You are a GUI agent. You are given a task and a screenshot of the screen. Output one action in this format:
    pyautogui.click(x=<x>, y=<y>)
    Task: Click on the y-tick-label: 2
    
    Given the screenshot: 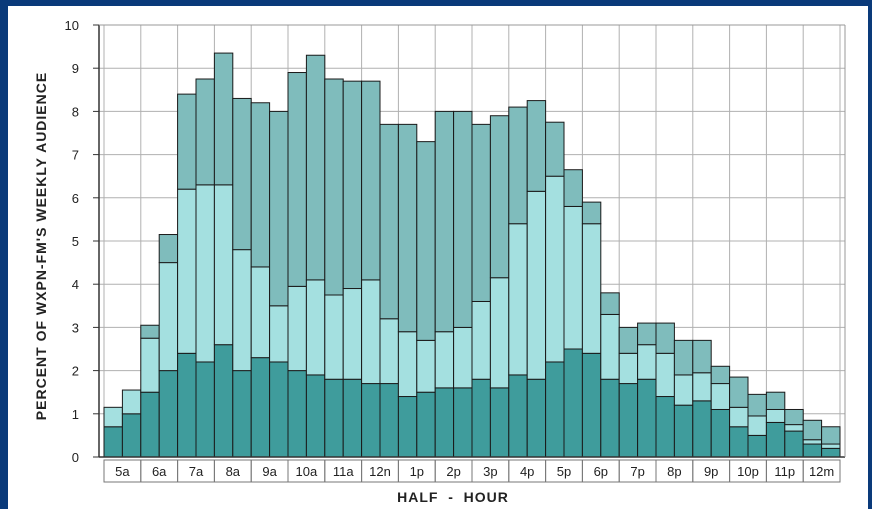 What is the action you would take?
    pyautogui.click(x=75, y=371)
    